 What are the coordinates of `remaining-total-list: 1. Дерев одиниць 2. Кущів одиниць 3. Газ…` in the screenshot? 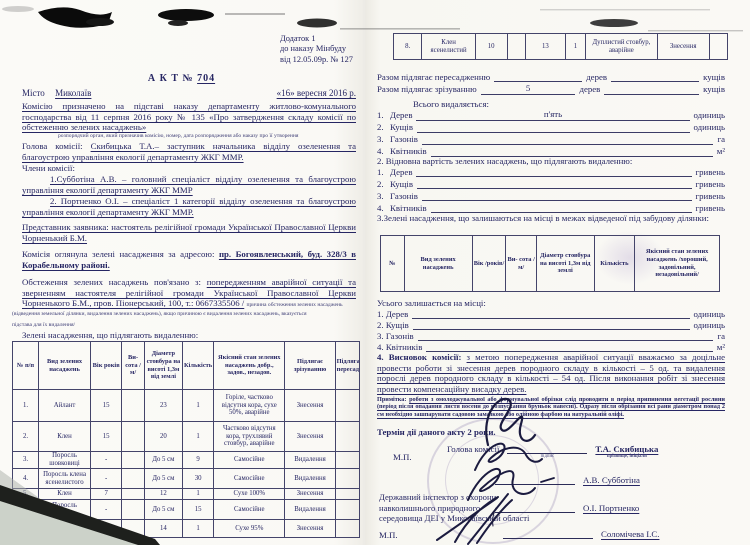 It's located at (551, 330).